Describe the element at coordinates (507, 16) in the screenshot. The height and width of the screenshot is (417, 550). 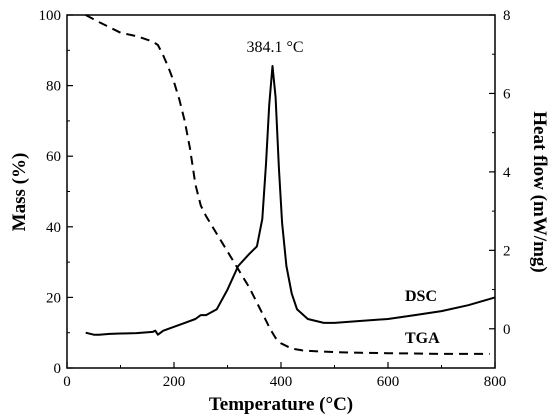
I see `right-y-tick-label: 8` at that location.